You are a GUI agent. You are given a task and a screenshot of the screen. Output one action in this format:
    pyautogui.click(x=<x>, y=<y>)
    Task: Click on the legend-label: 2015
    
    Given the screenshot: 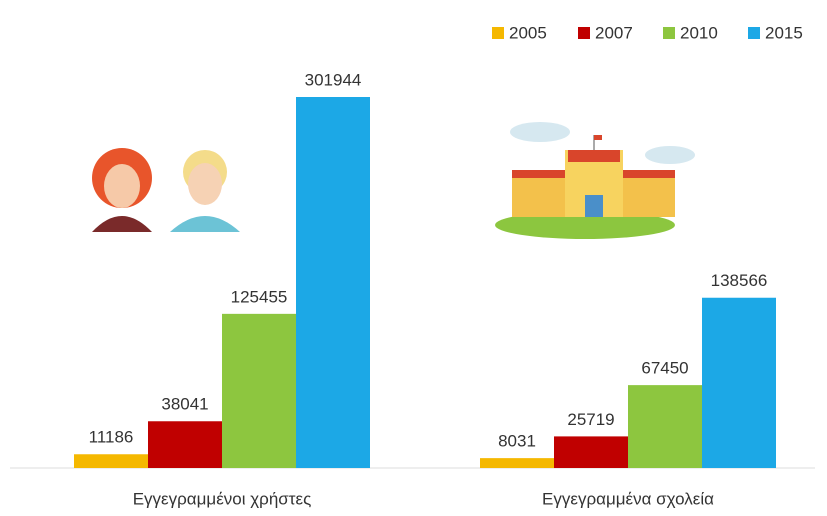 What is the action you would take?
    pyautogui.click(x=784, y=32)
    